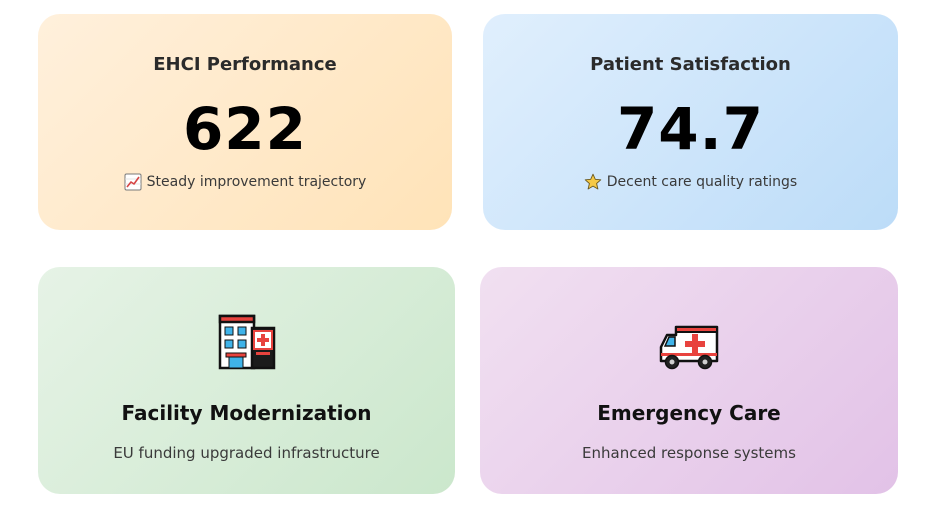  I want to click on facility-card-title: Facility Modernization, so click(246, 413).